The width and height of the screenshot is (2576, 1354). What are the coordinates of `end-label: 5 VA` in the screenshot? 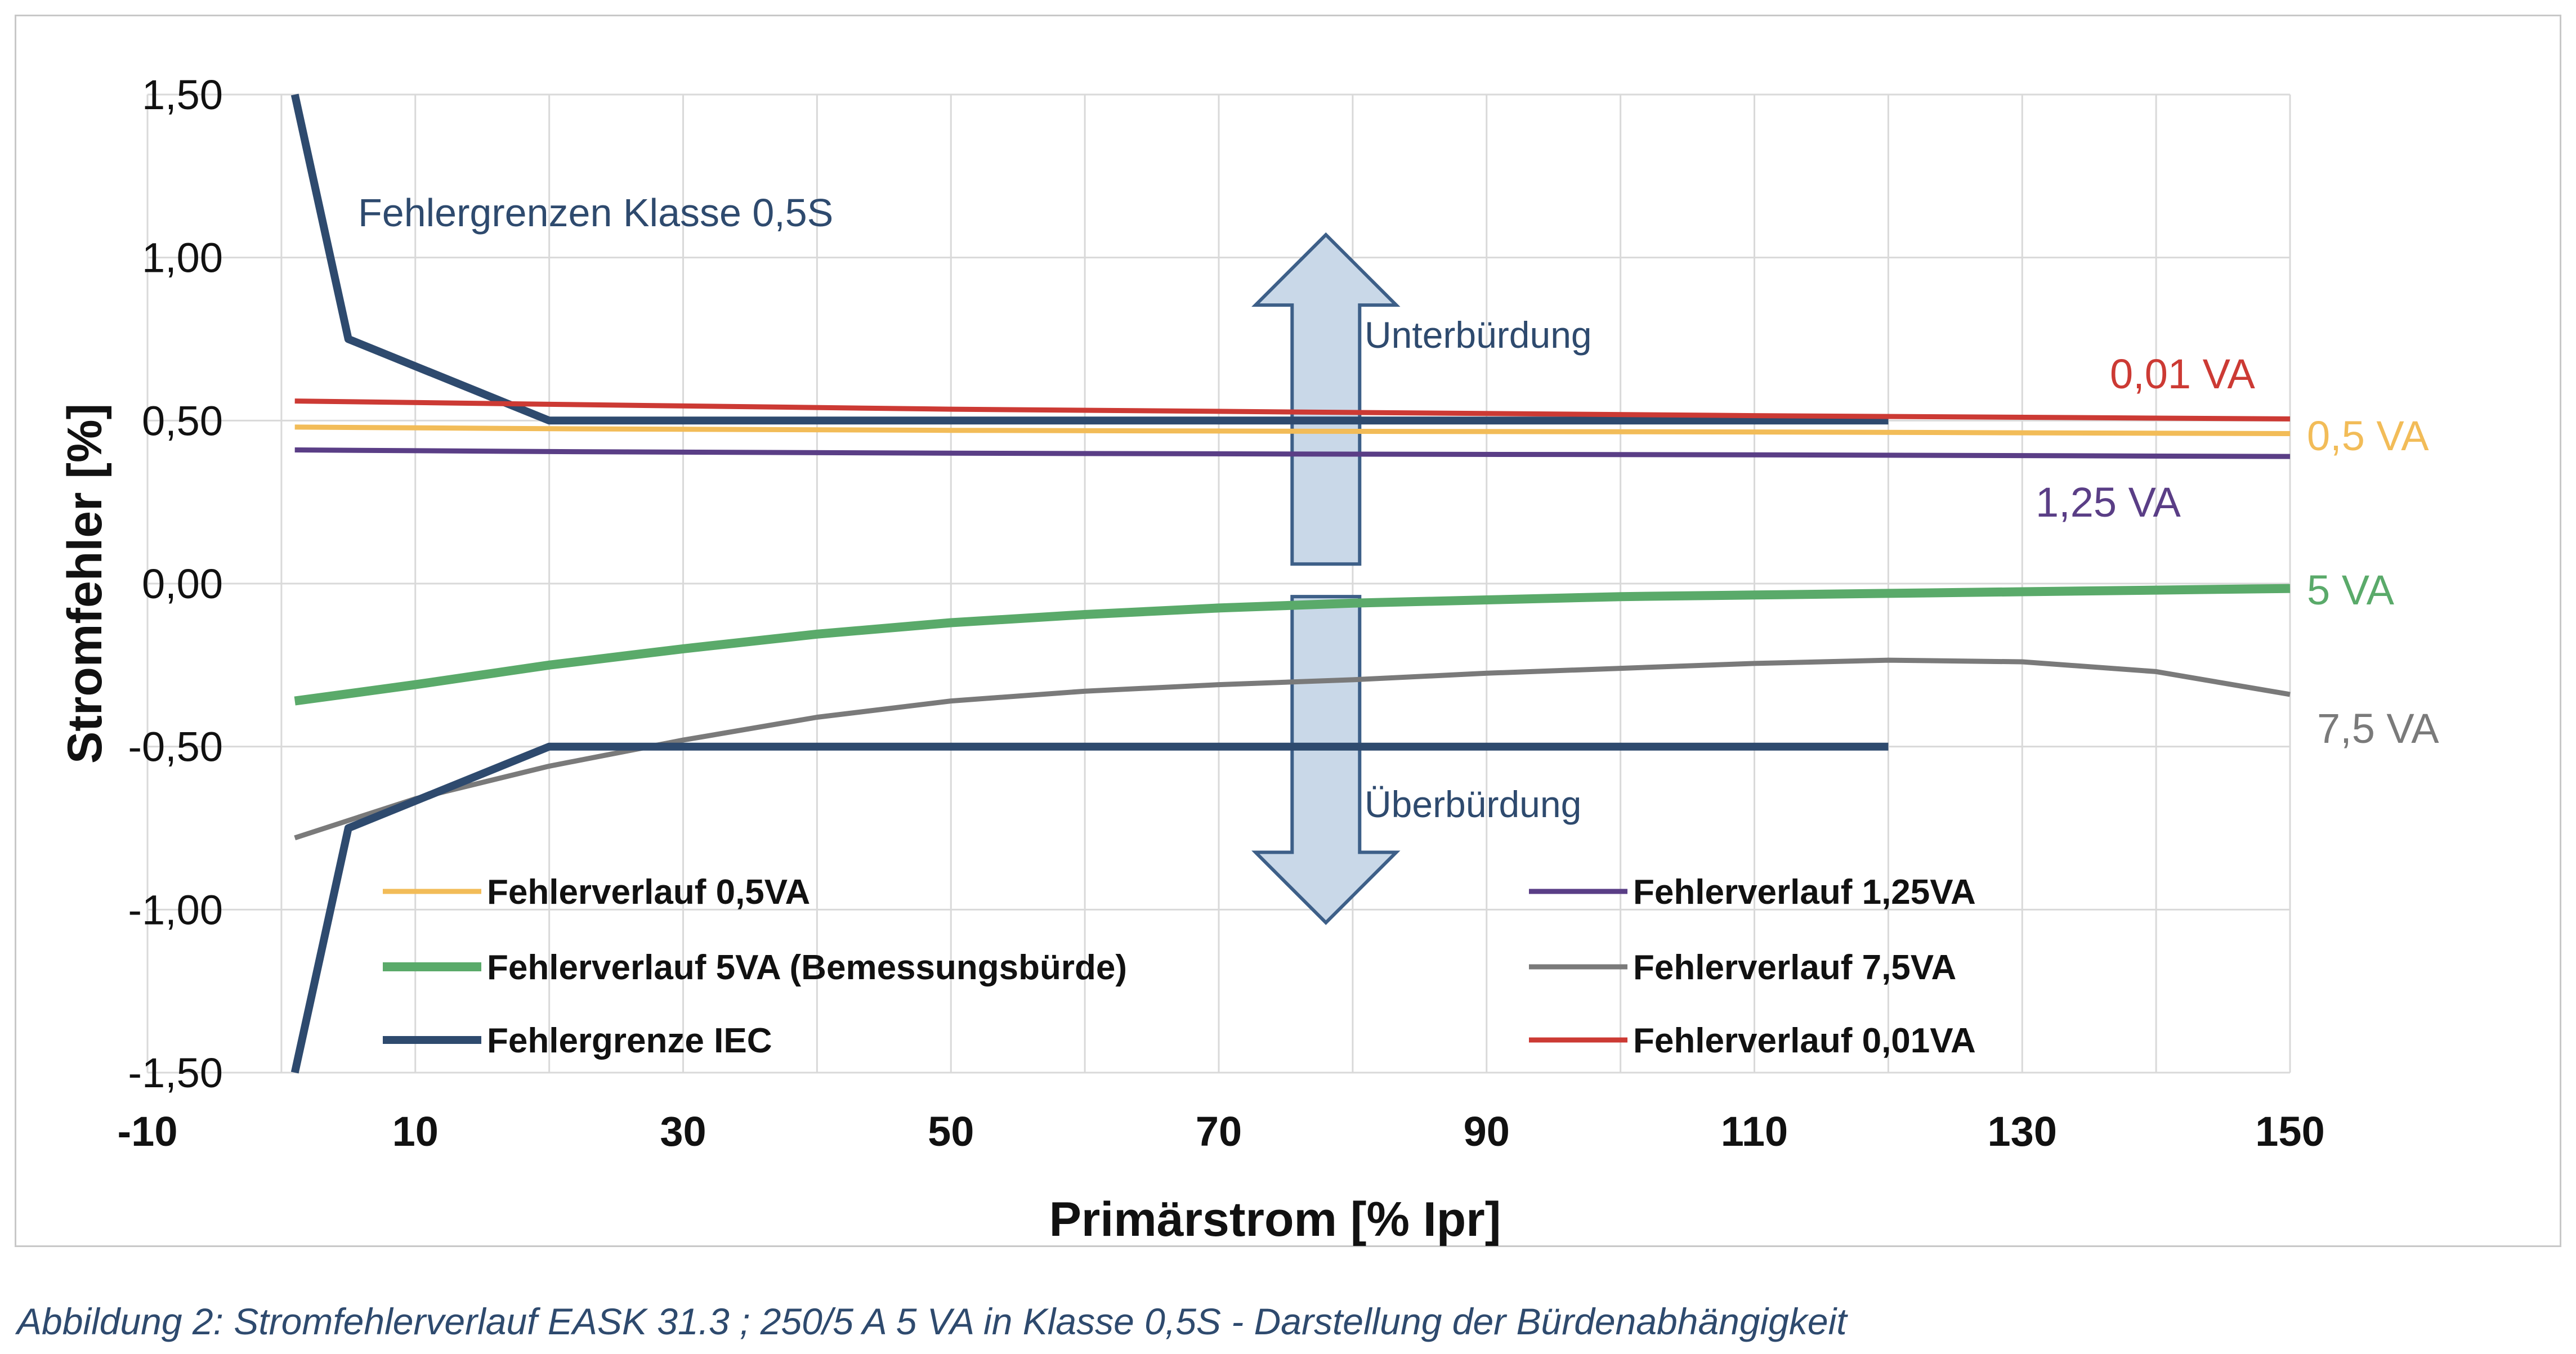 It's located at (2351, 590).